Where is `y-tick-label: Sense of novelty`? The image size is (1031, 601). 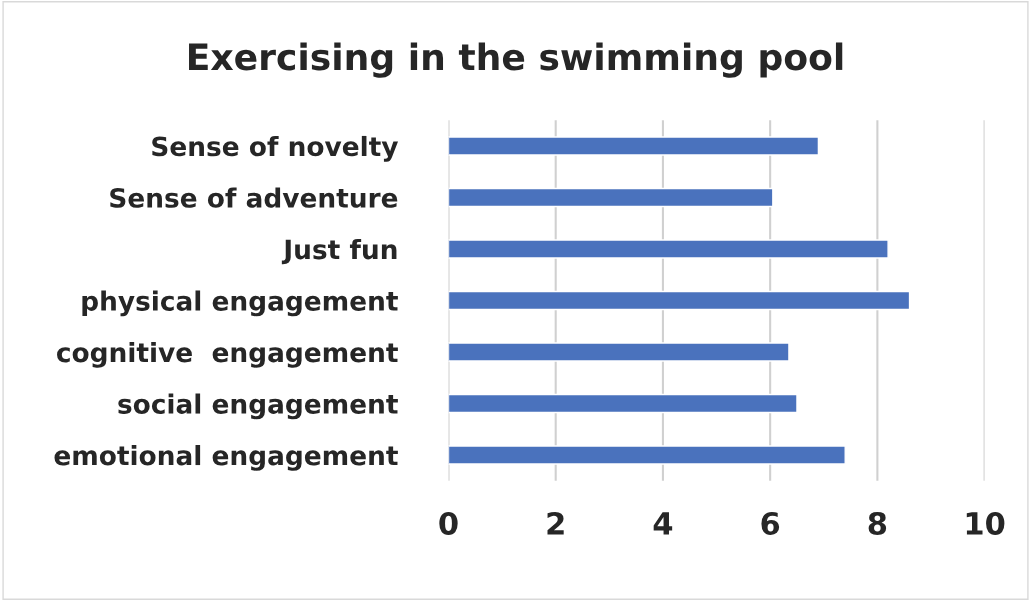
y-tick-label: Sense of novelty is located at coordinates (275, 148).